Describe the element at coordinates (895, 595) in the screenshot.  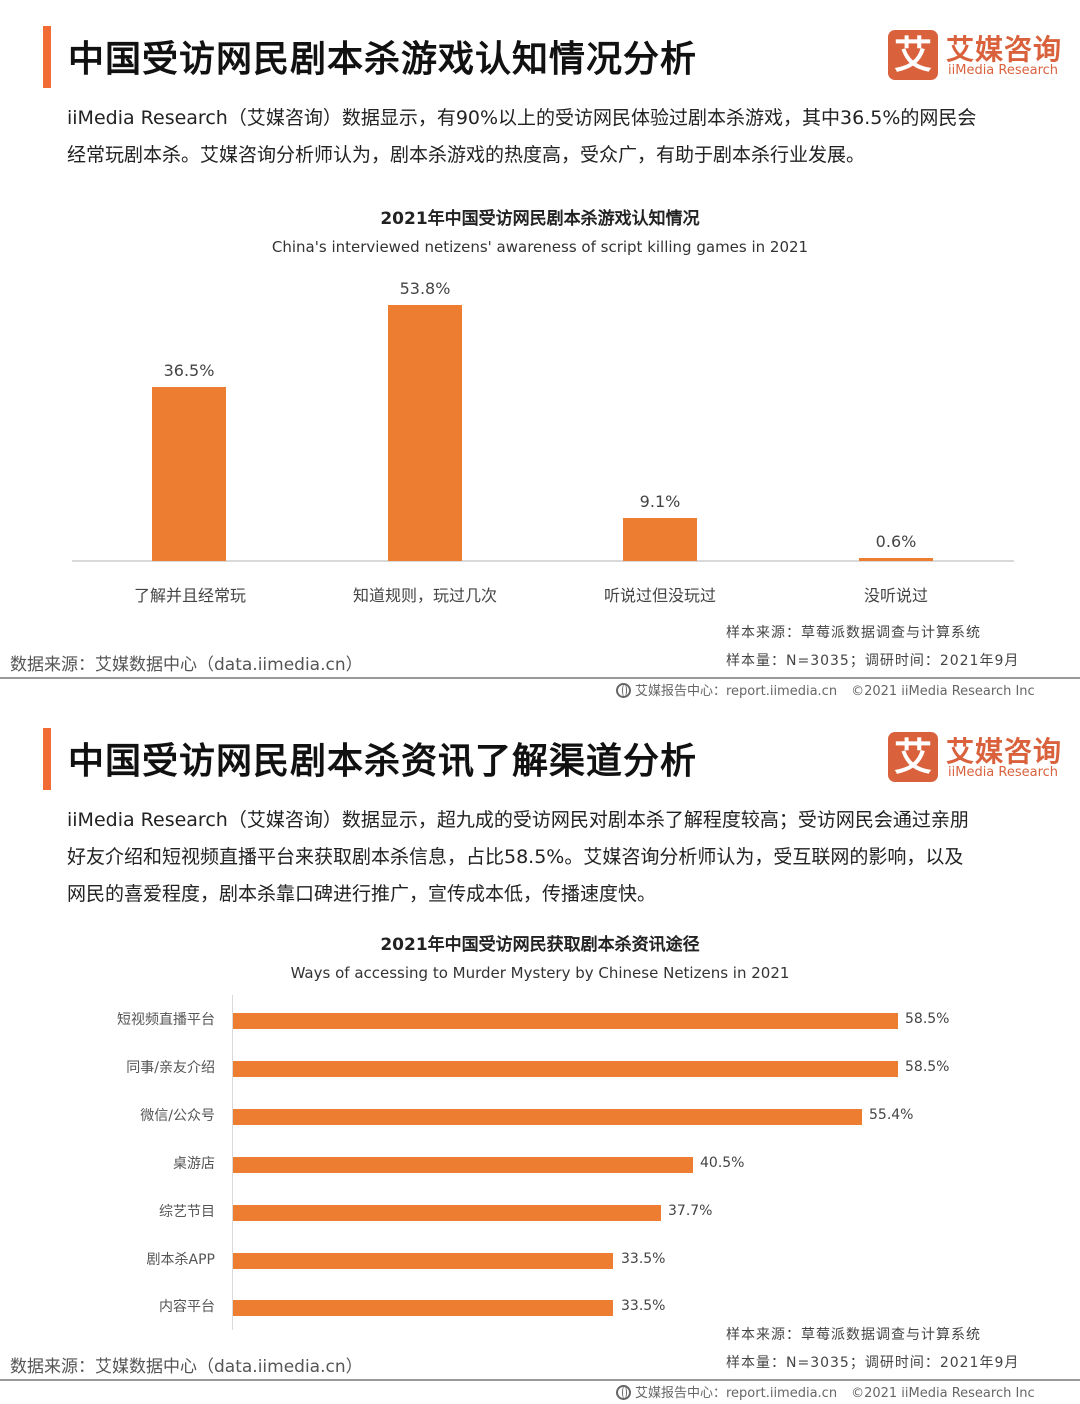
I see `category-label: 没听说过` at that location.